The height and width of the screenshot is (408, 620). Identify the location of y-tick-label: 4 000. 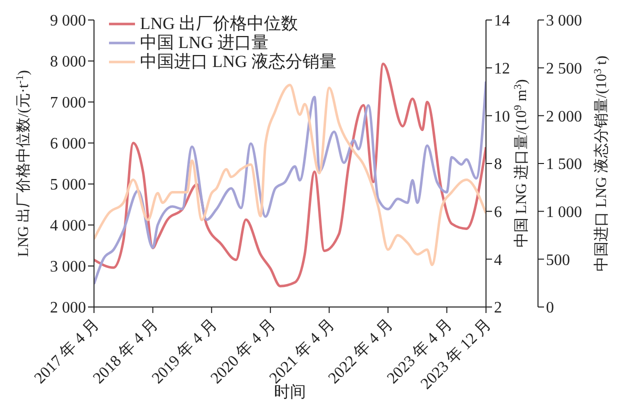
(68, 226).